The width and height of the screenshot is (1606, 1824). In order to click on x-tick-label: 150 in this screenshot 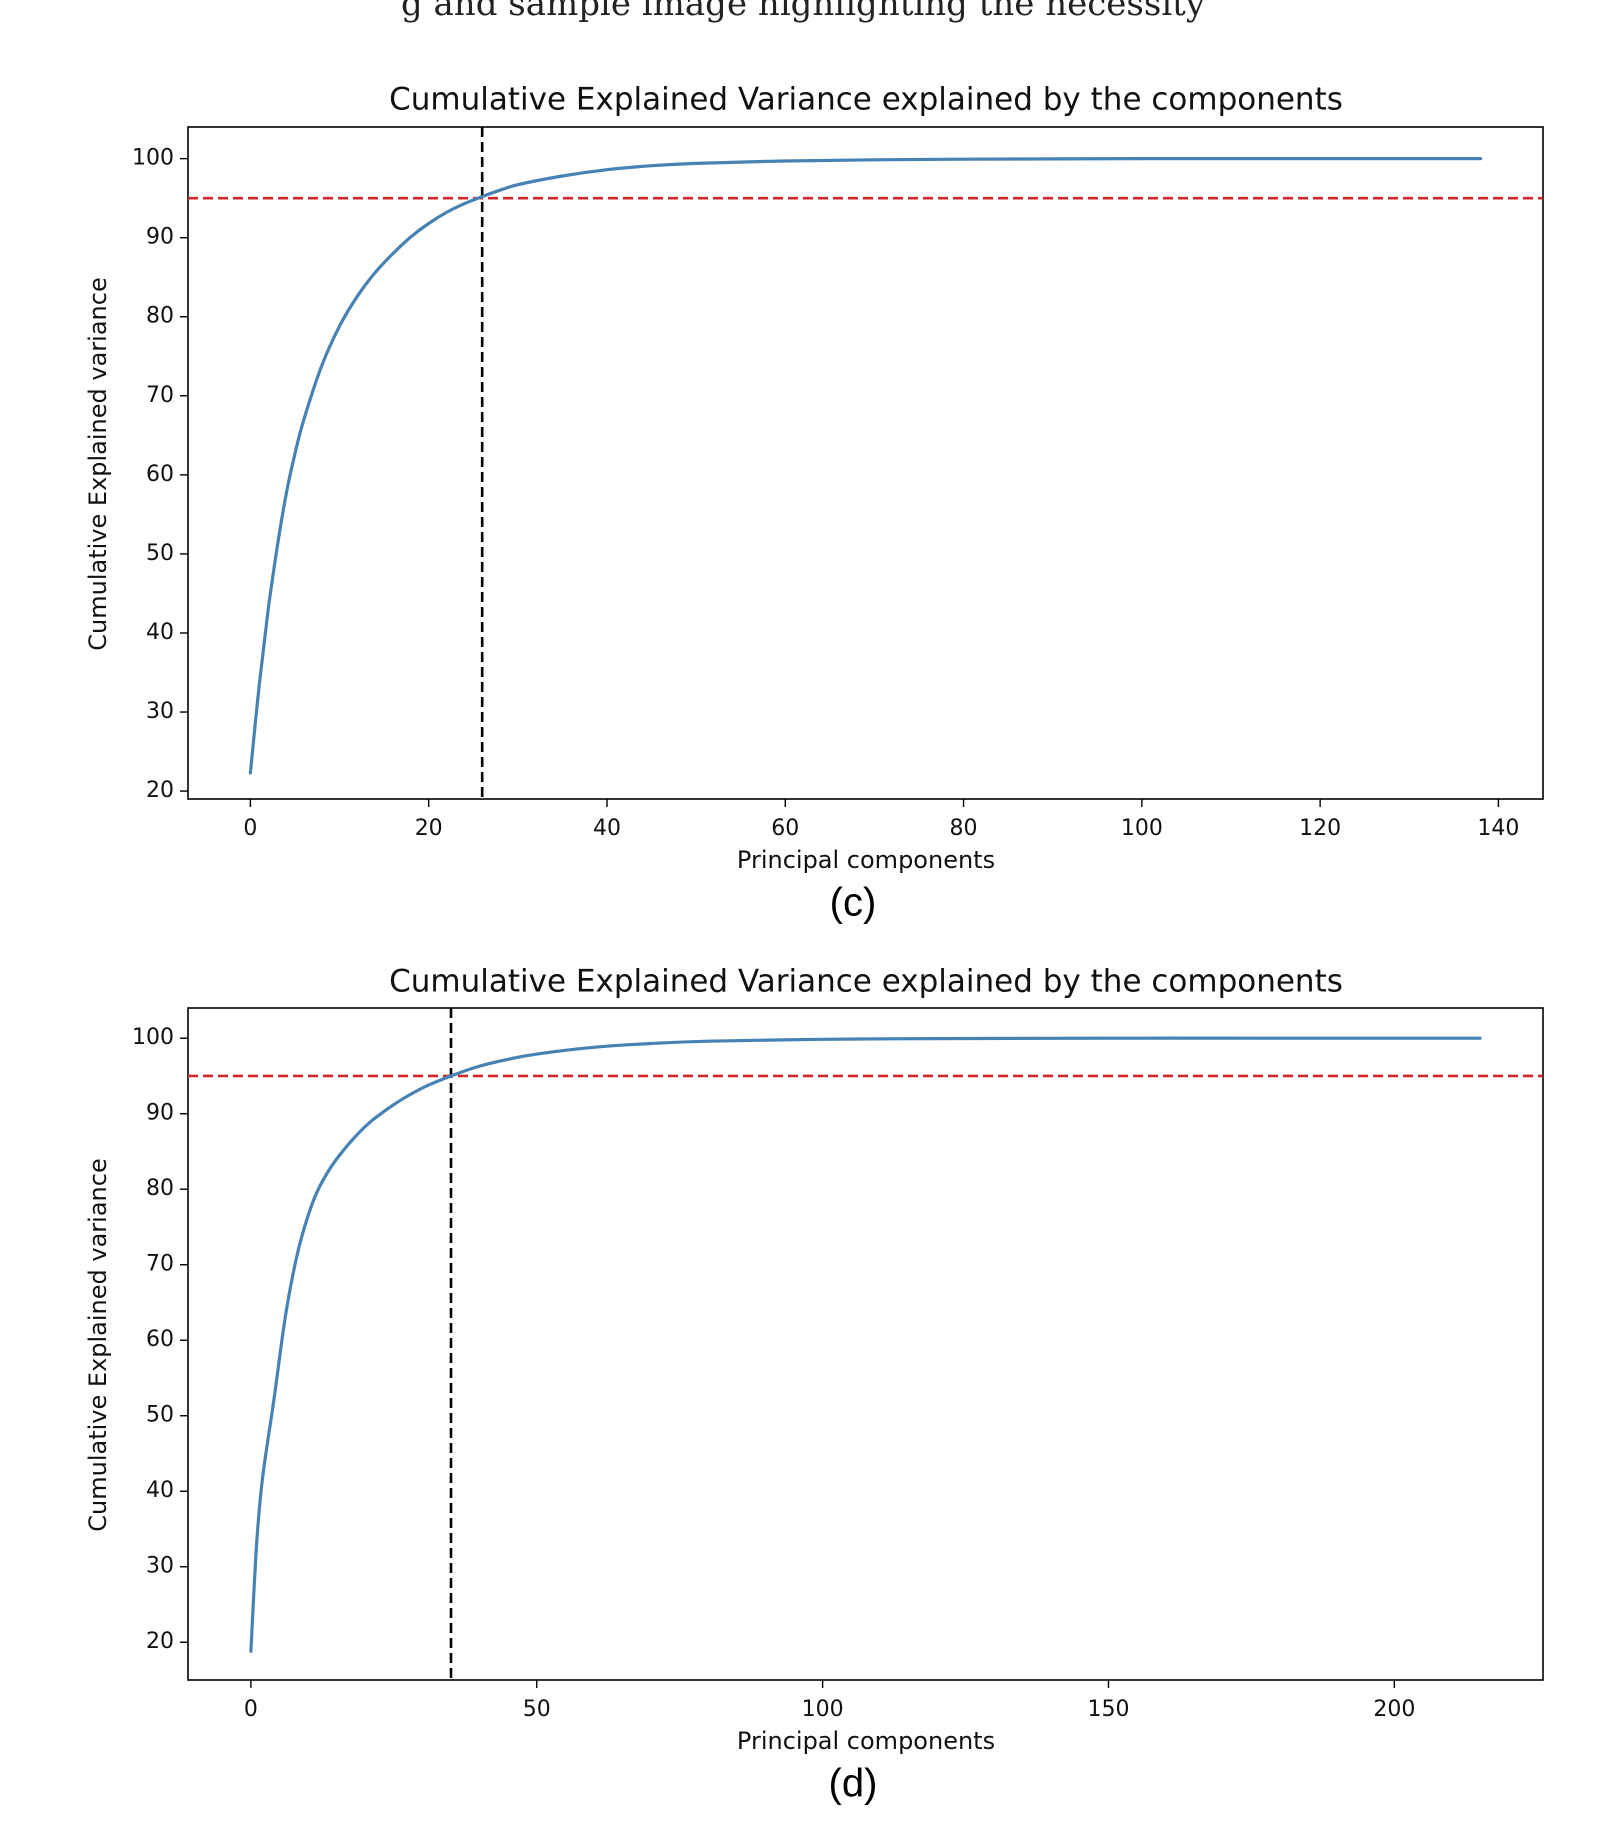, I will do `click(1108, 1709)`.